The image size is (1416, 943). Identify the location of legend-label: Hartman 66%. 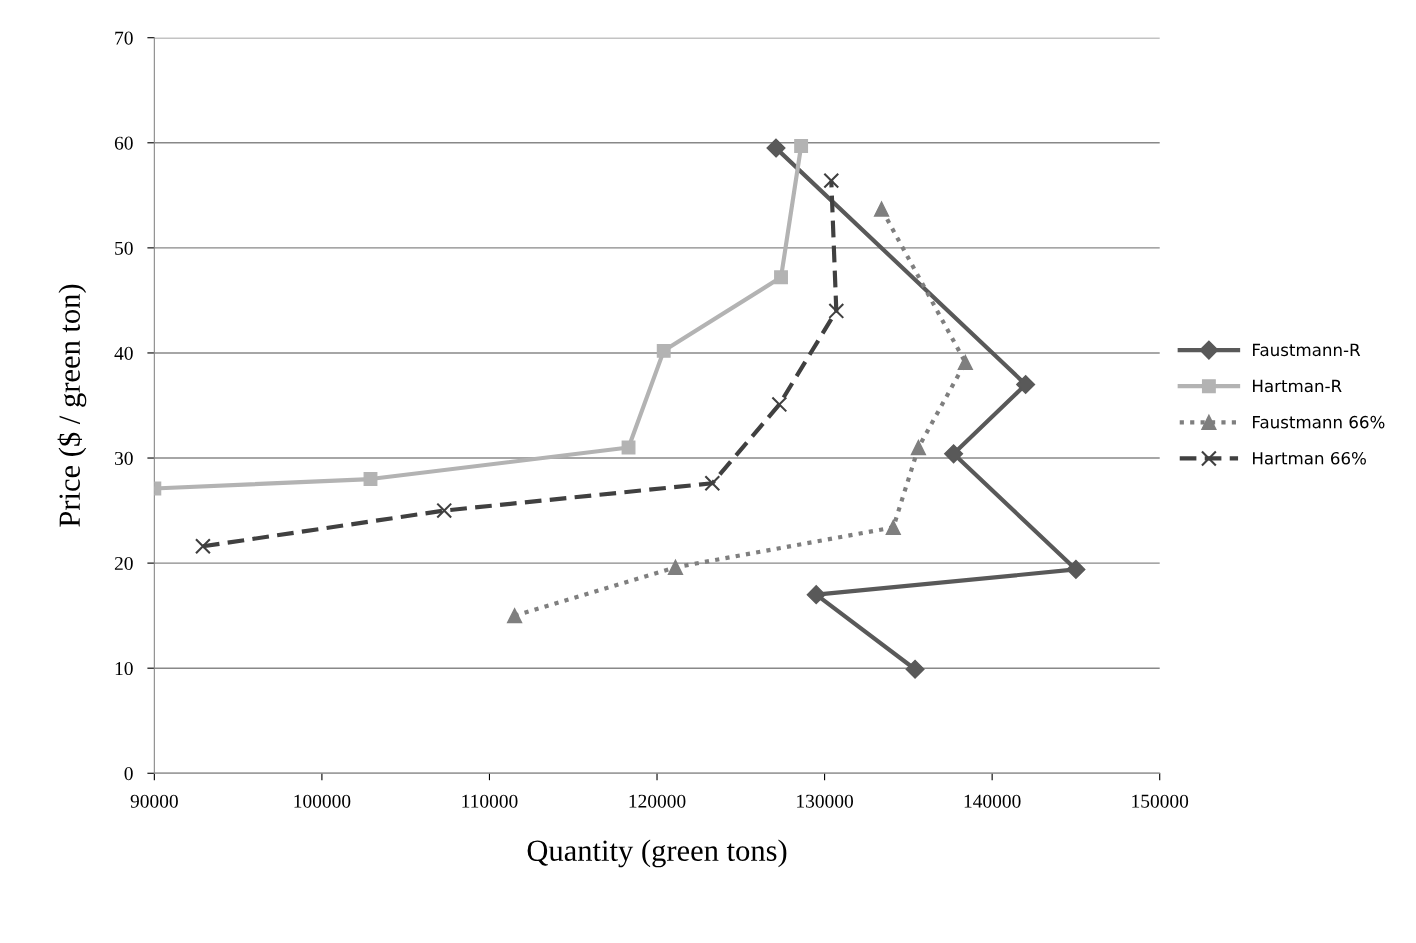
(1309, 458).